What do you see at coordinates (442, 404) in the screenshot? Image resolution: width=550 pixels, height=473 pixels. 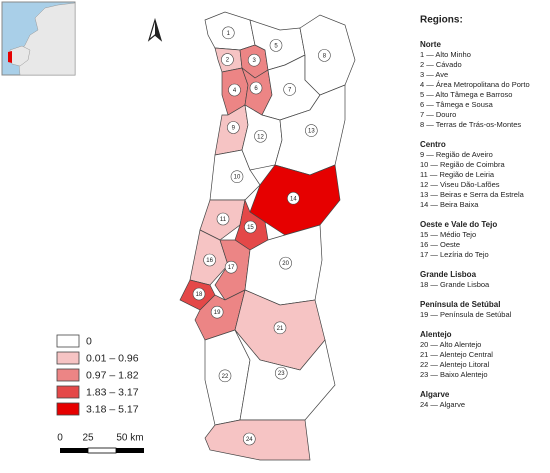 I see `region-item: 24 — Algarve` at bounding box center [442, 404].